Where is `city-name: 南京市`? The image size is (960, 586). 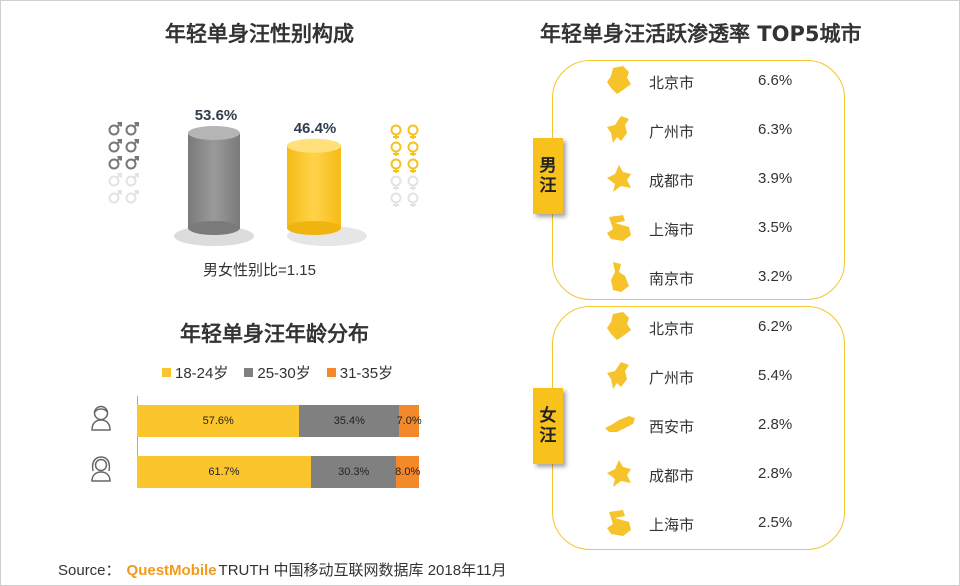 city-name: 南京市 is located at coordinates (672, 279).